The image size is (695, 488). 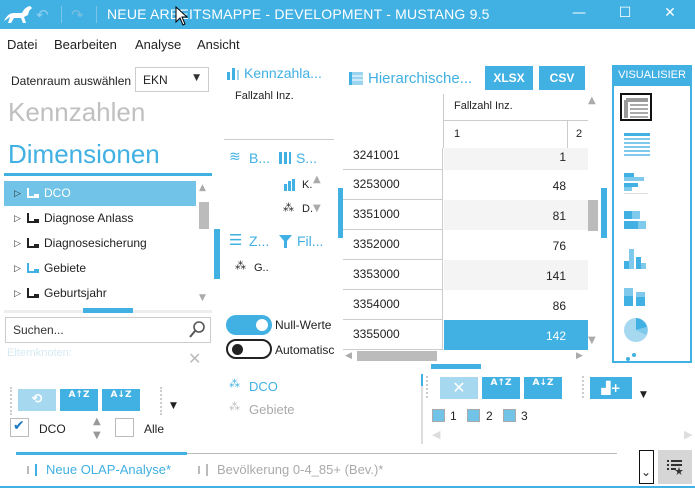 I want to click on tree-item-diagnosesicherung: ▷ Diagnosesicherung, so click(x=100, y=243).